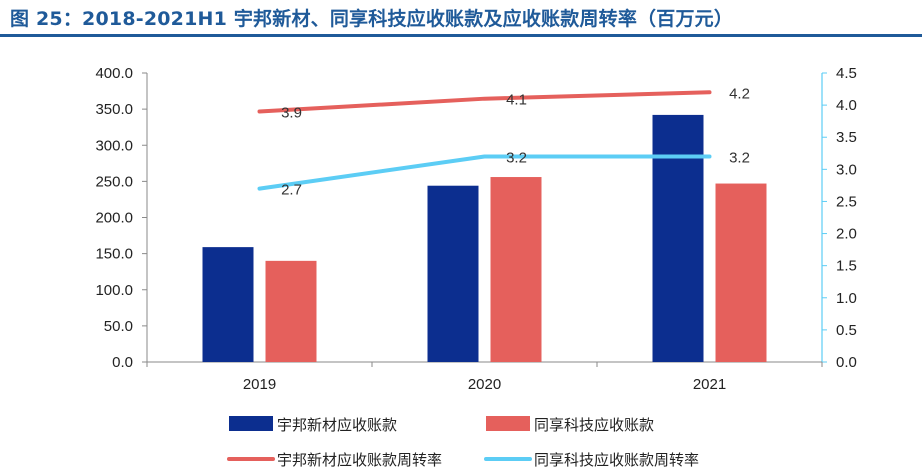  Describe the element at coordinates (359, 460) in the screenshot. I see `legend-label: 宇邦新材应收账款周转率` at that location.